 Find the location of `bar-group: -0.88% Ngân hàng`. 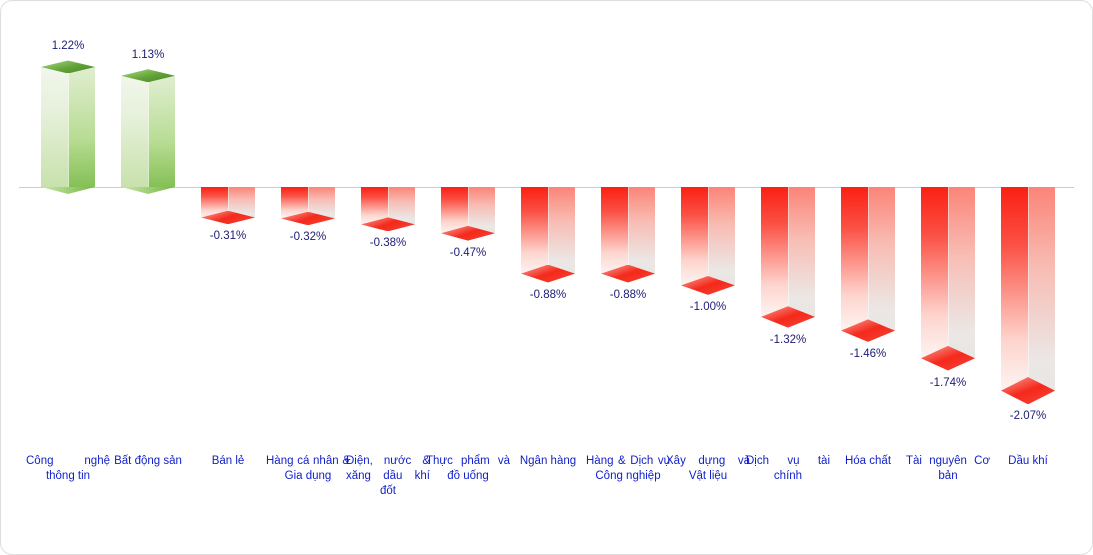

bar-group: -0.88% Ngân hàng is located at coordinates (548, 277).